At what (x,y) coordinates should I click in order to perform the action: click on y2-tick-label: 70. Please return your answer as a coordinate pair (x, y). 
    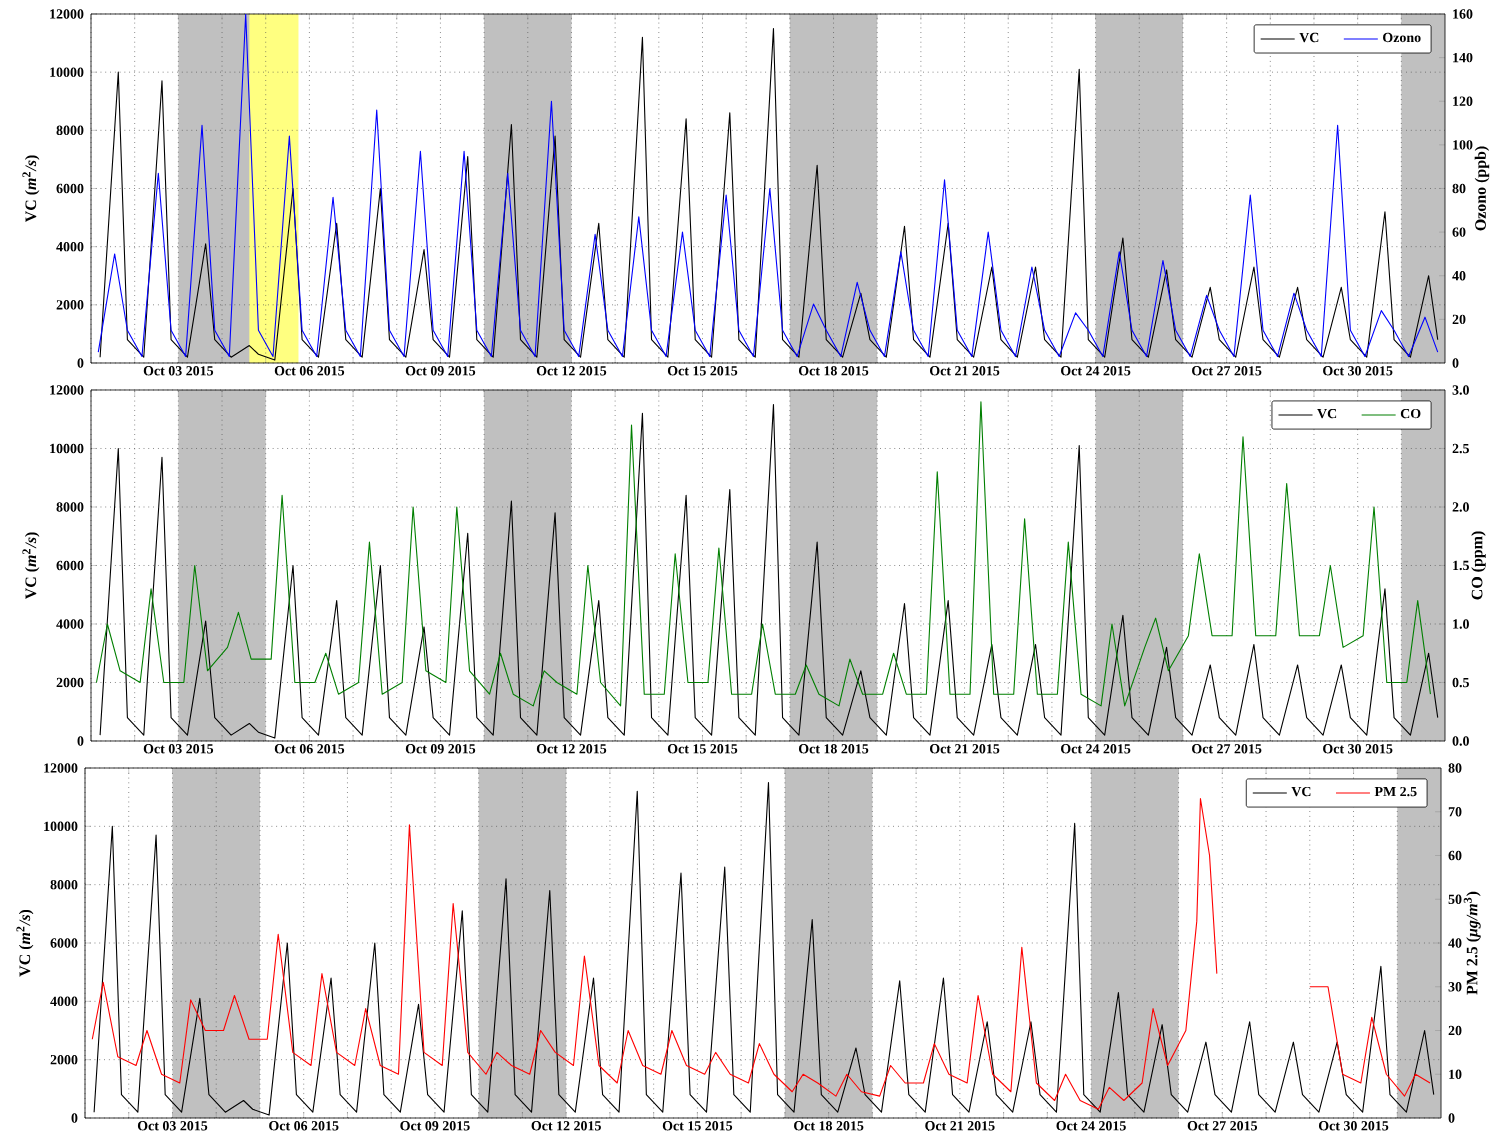
    Looking at the image, I should click on (1455, 812).